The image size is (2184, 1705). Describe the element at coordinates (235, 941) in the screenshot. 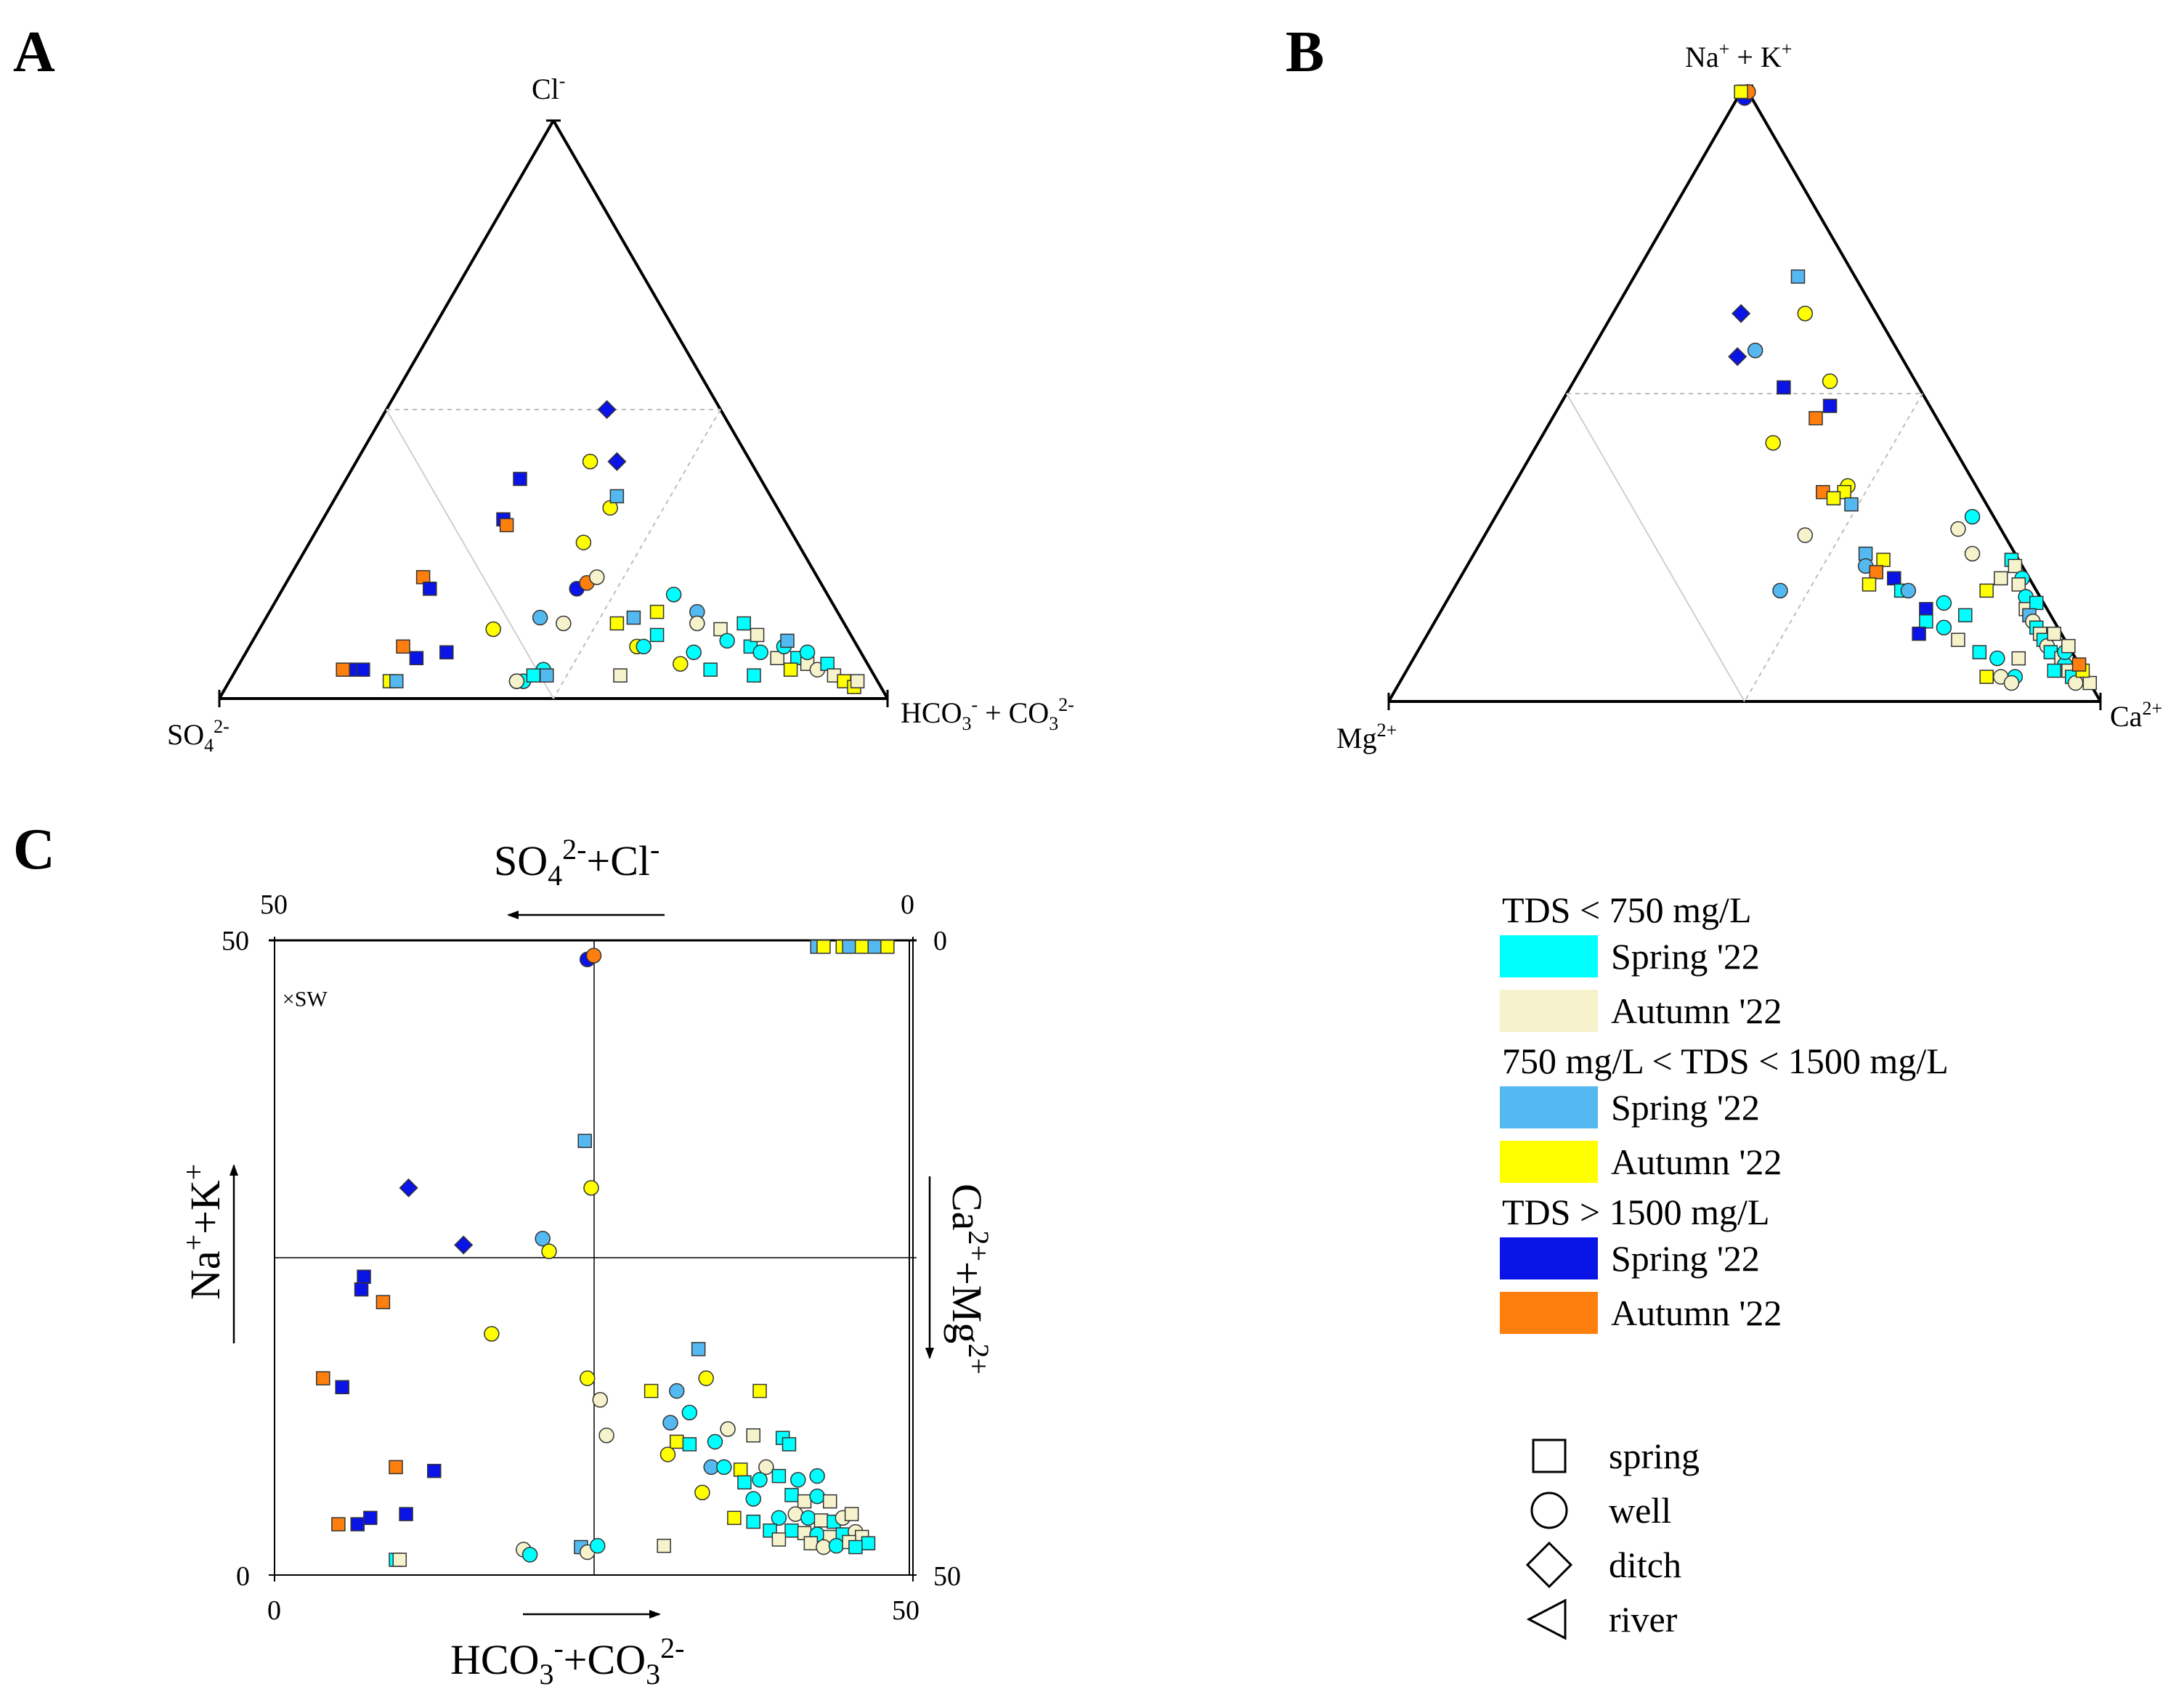

I see `tick-left-top: 50` at that location.